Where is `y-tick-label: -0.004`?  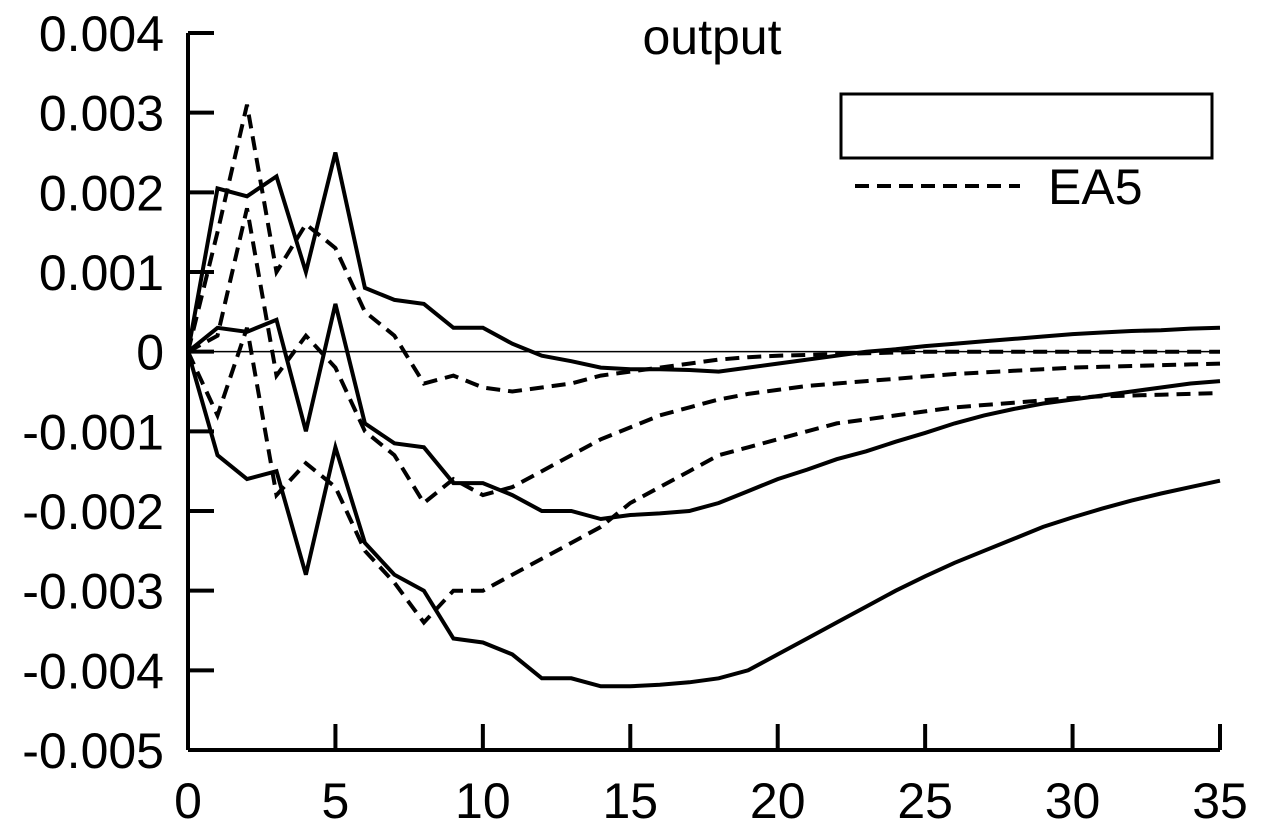
y-tick-label: -0.004 is located at coordinates (93, 671).